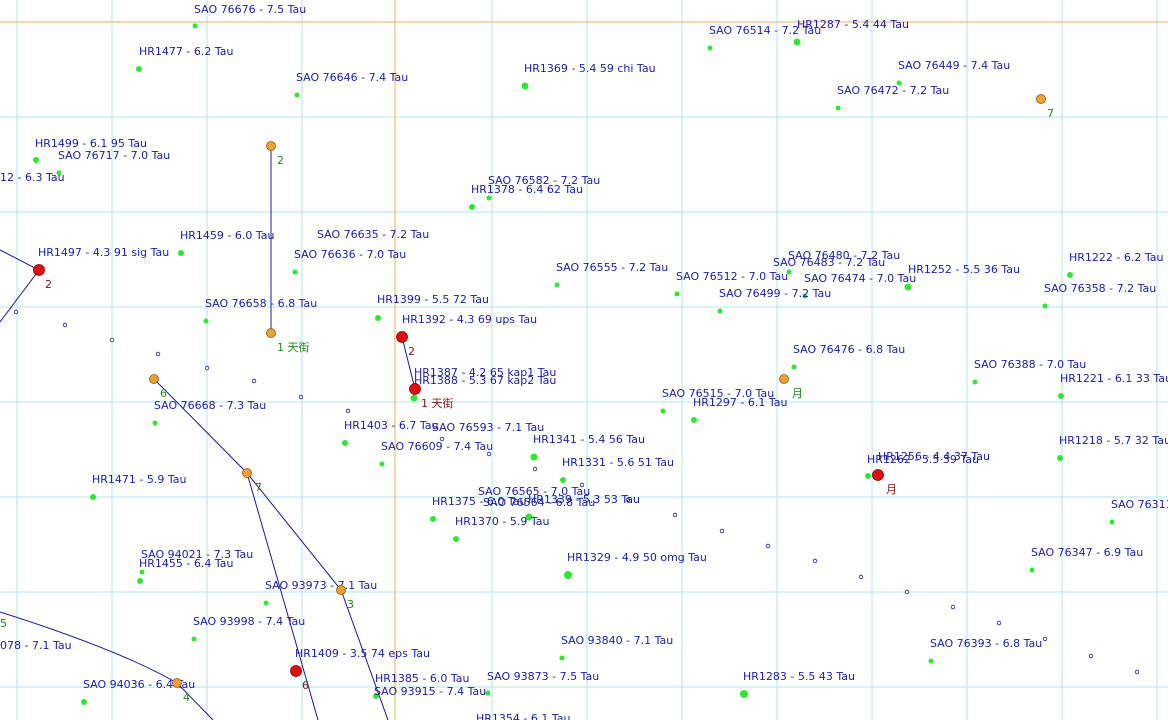 This screenshot has width=1168, height=720. What do you see at coordinates (186, 697) in the screenshot?
I see `marker-label: 4` at bounding box center [186, 697].